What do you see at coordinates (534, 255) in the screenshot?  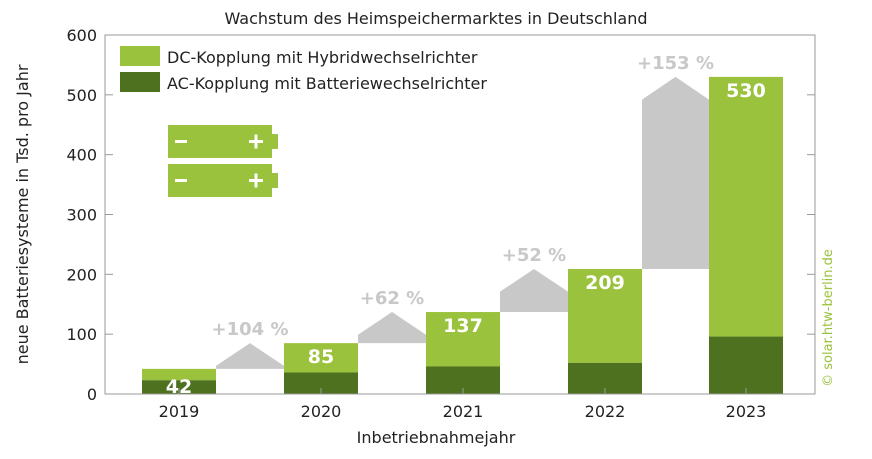 I see `growth-label: +52 %` at bounding box center [534, 255].